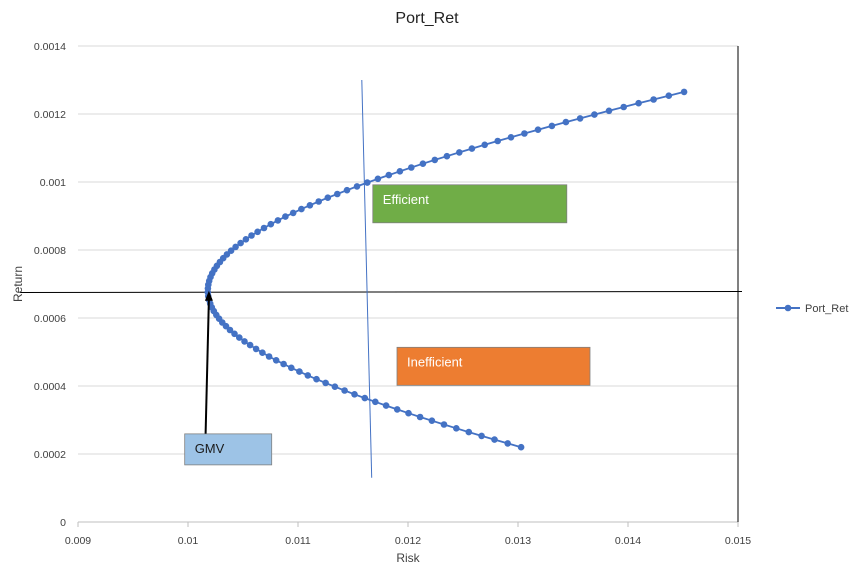  What do you see at coordinates (50, 251) in the screenshot?
I see `y-tick-label: 0.0008` at bounding box center [50, 251].